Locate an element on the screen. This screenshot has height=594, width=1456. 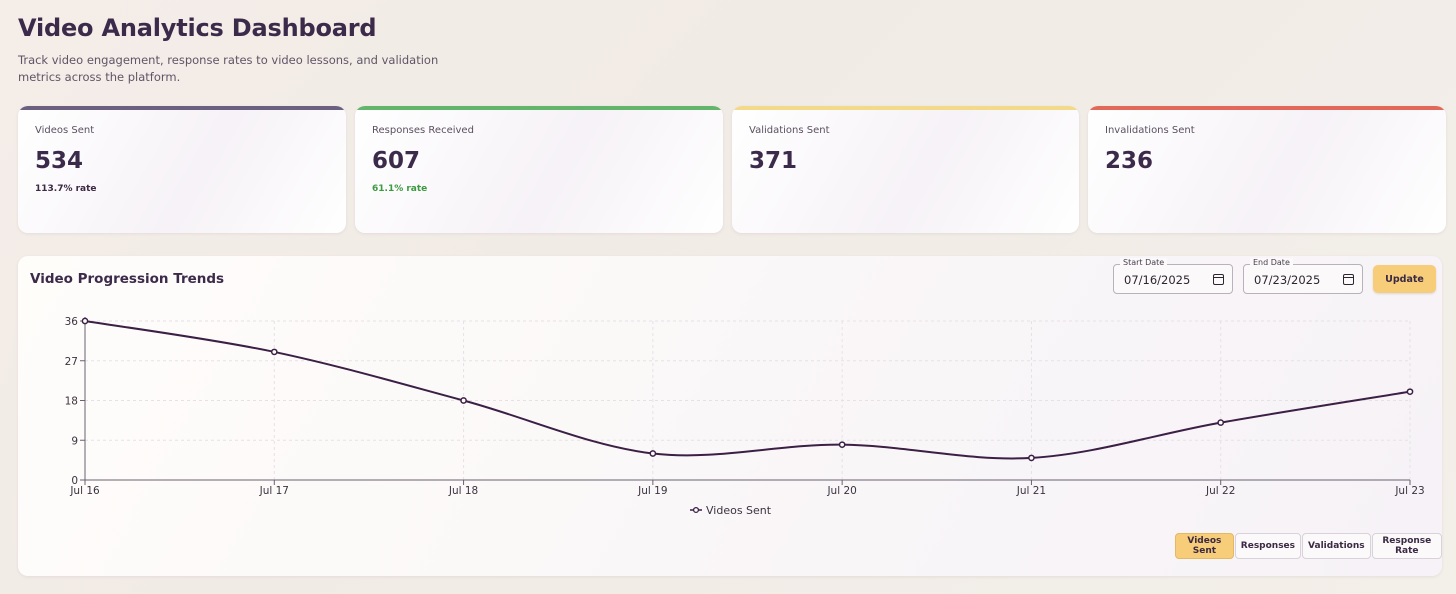
stat-card-validations-sent: Validations Sent 371 is located at coordinates (905, 169).